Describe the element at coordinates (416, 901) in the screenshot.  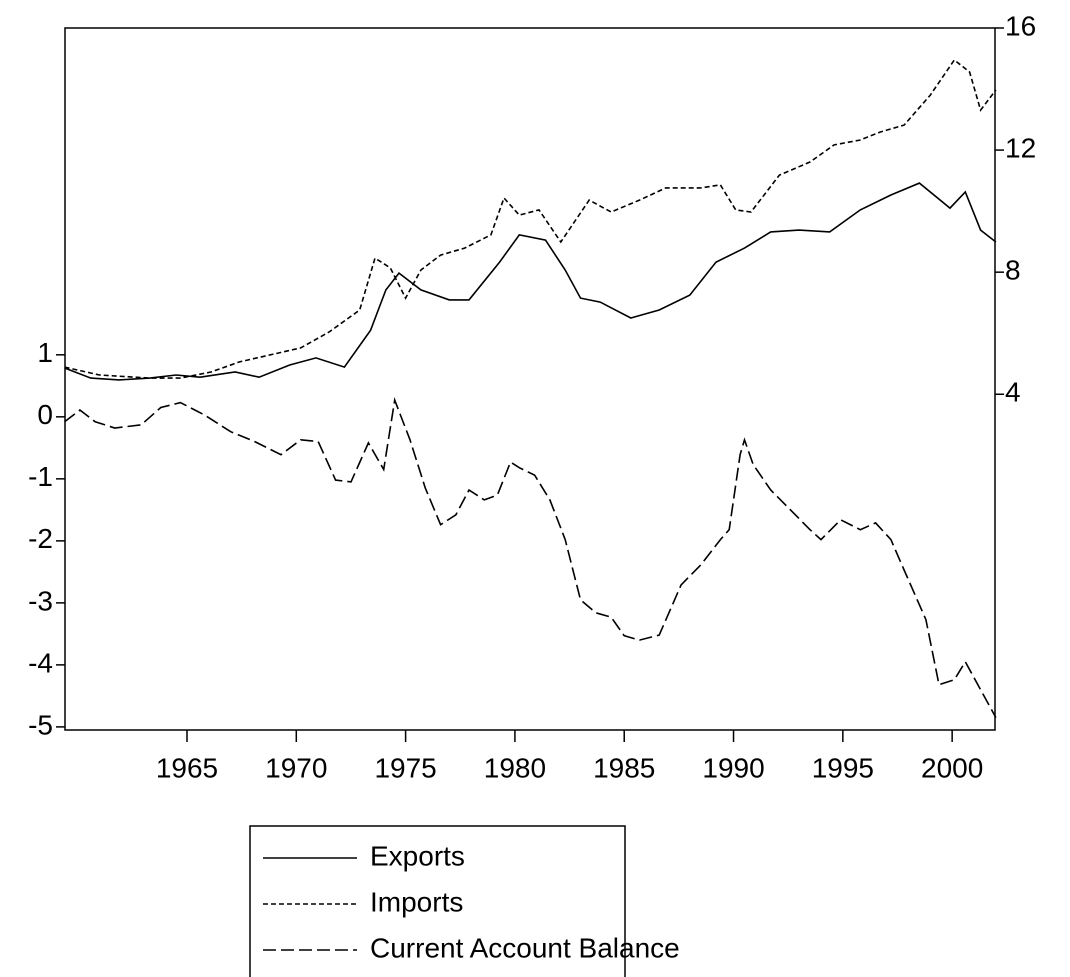
I see `legend-label: Imports` at that location.